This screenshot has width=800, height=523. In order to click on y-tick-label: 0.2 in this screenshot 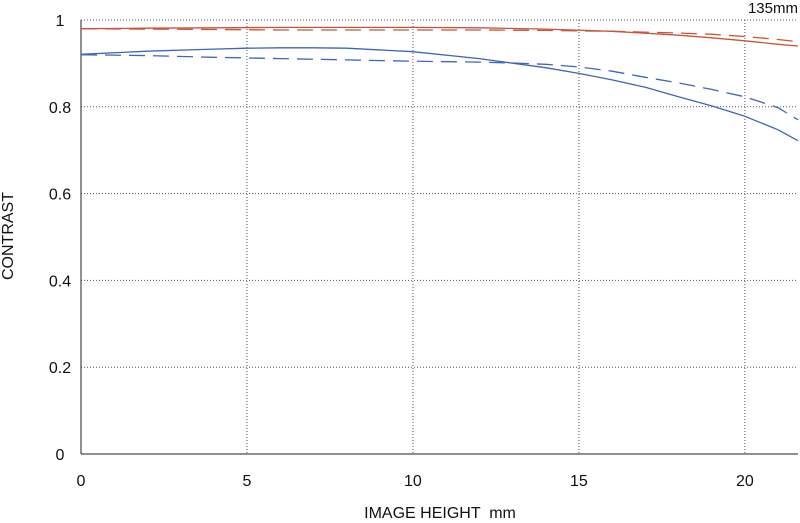, I will do `click(60, 368)`.